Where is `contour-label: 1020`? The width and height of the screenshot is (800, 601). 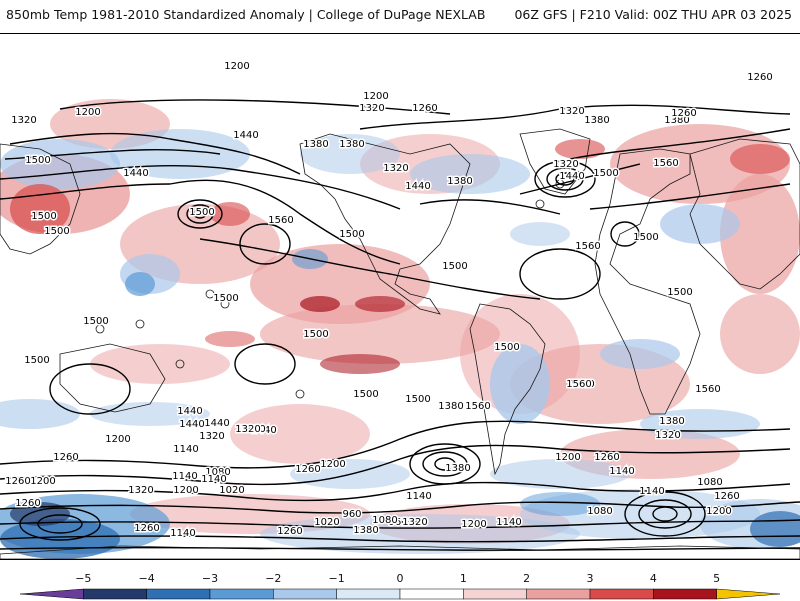
contour-label: 1020 is located at coordinates (231, 490).